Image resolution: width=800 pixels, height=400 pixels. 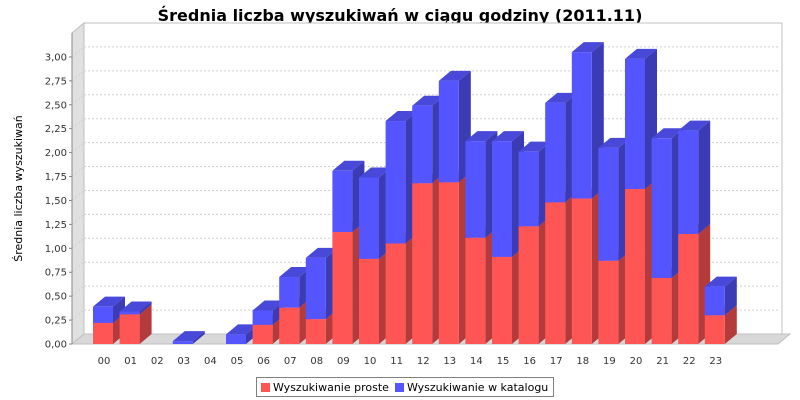 I want to click on y-tick-label: 3,00, so click(x=56, y=57).